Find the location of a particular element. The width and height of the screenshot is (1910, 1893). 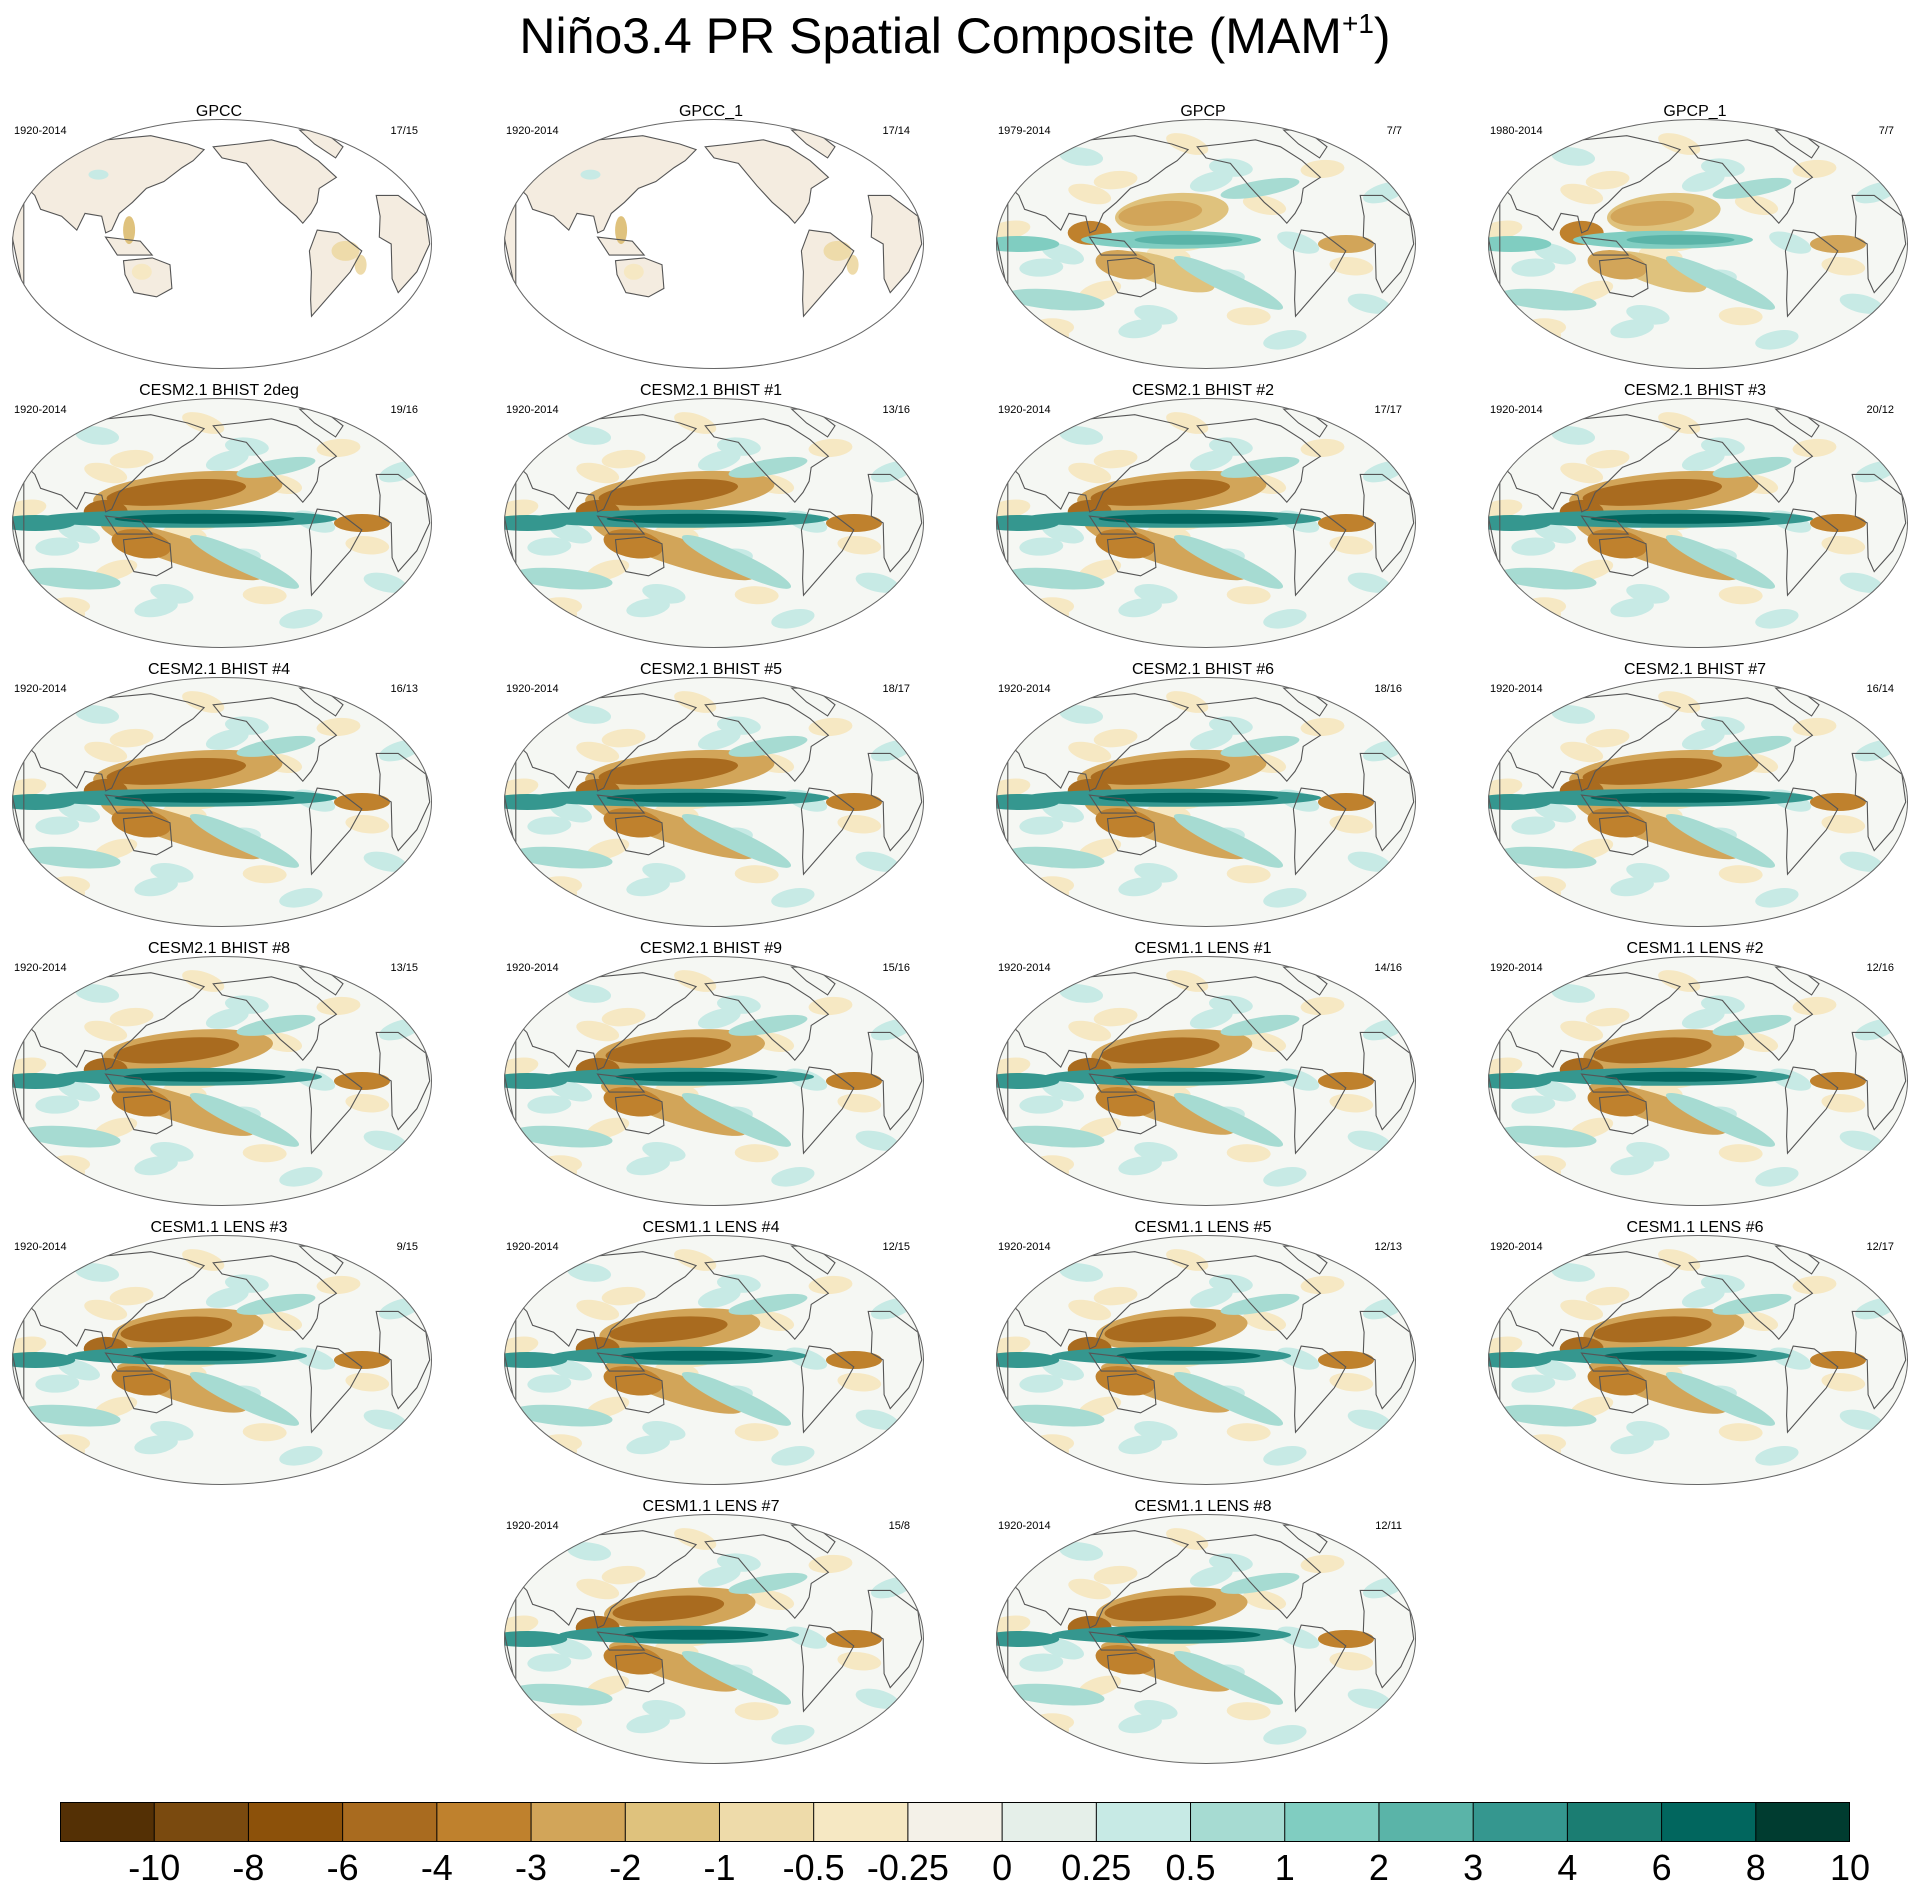

panel-count: 18/17 is located at coordinates (896, 689).